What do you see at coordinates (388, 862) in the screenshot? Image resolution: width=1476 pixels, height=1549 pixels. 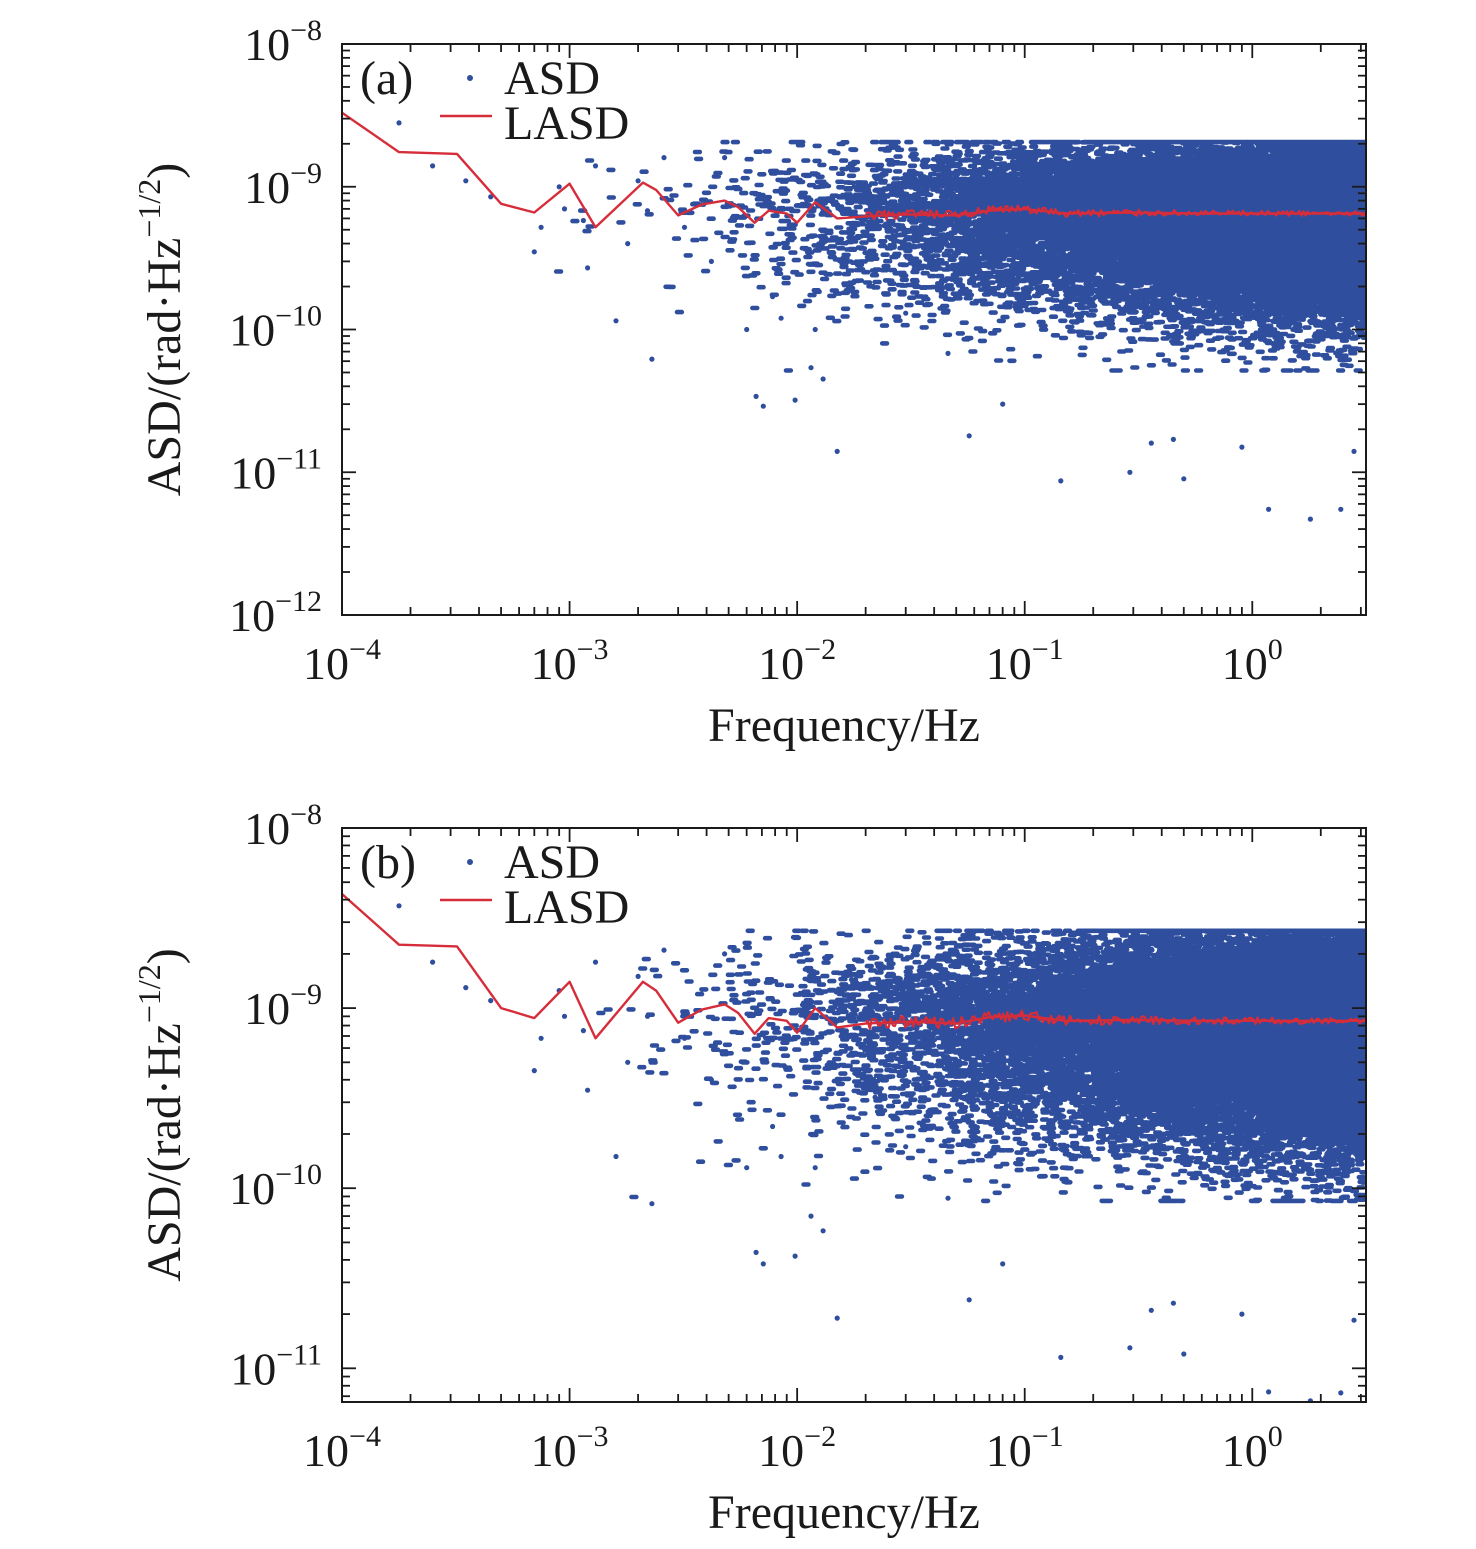 I see `panel-label: (b)` at bounding box center [388, 862].